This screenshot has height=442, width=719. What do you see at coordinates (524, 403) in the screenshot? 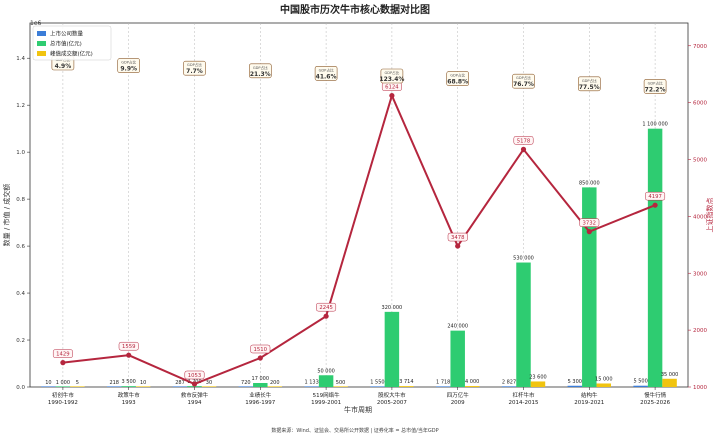
I see `x-tick-label-period: 2014-2015` at bounding box center [524, 403].